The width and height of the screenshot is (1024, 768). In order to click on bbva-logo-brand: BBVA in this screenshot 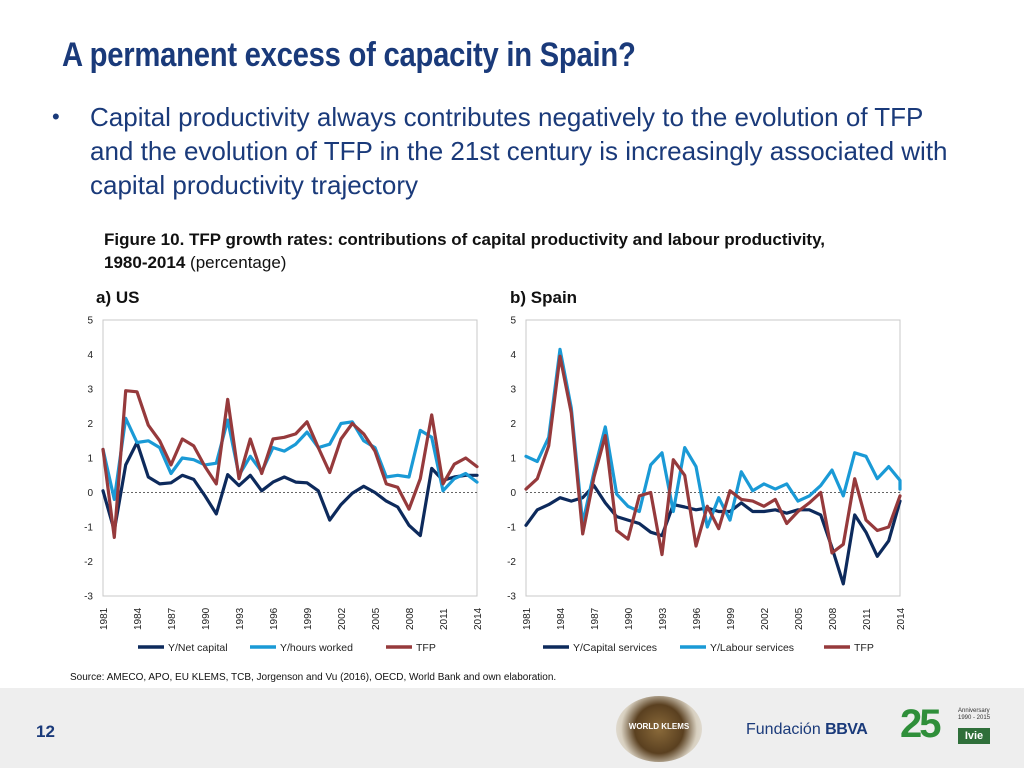, I will do `click(846, 729)`.